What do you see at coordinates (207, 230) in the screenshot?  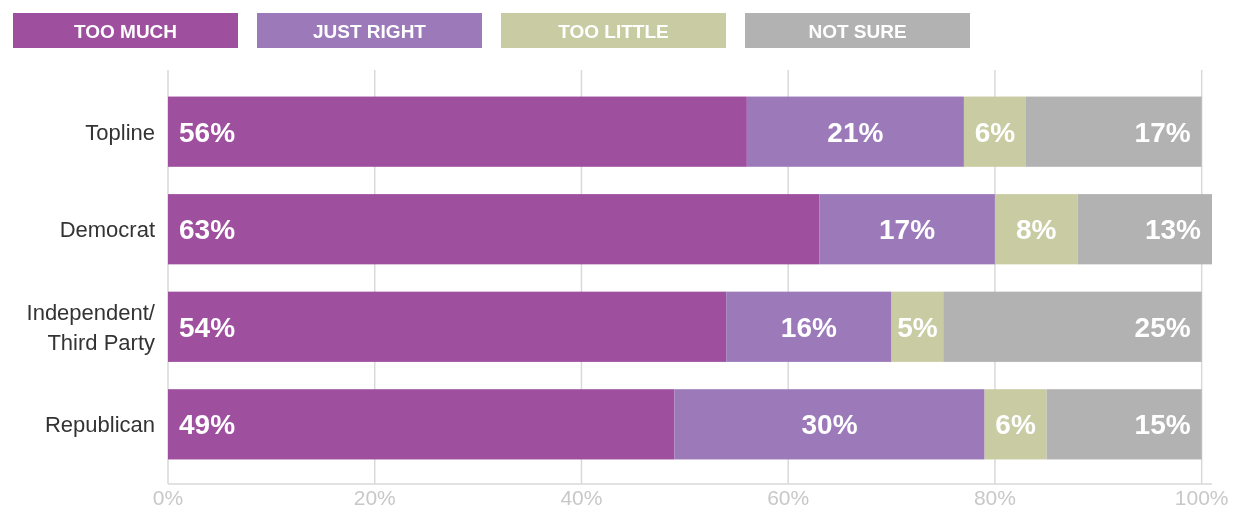 I see `data-label: 63%` at bounding box center [207, 230].